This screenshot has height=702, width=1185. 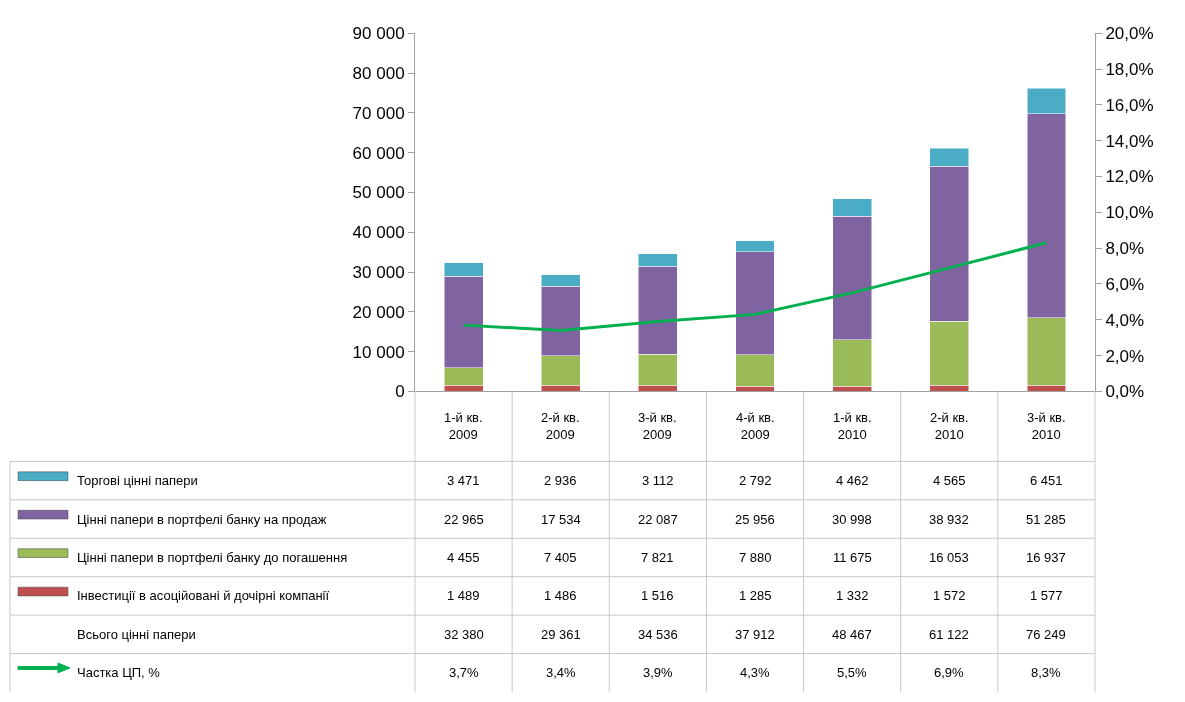 What do you see at coordinates (755, 595) in the screenshot?
I see `data-label: 1 285` at bounding box center [755, 595].